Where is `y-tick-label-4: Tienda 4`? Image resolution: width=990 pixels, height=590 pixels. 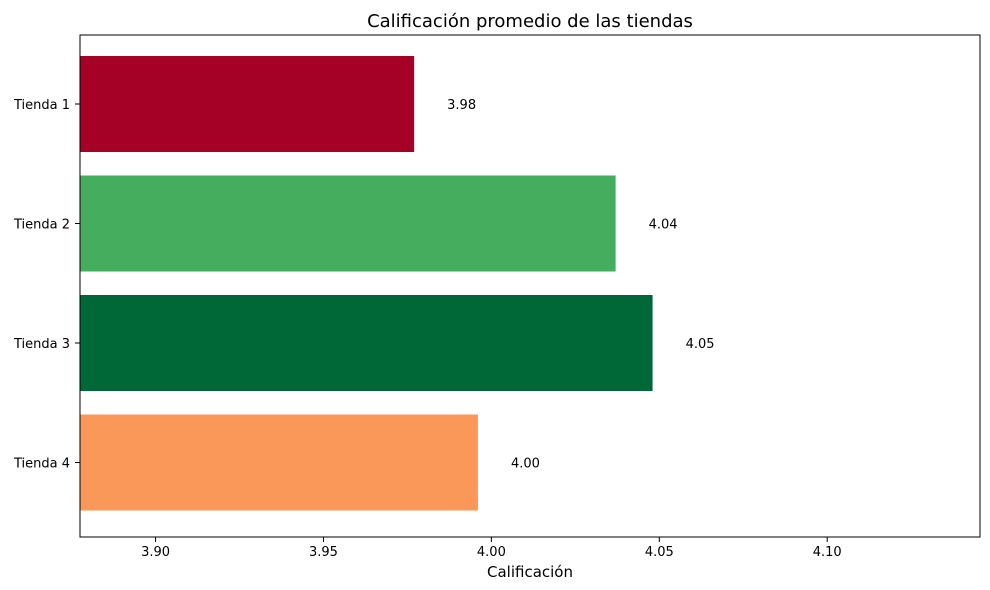
y-tick-label-4: Tienda 4 is located at coordinates (41, 464).